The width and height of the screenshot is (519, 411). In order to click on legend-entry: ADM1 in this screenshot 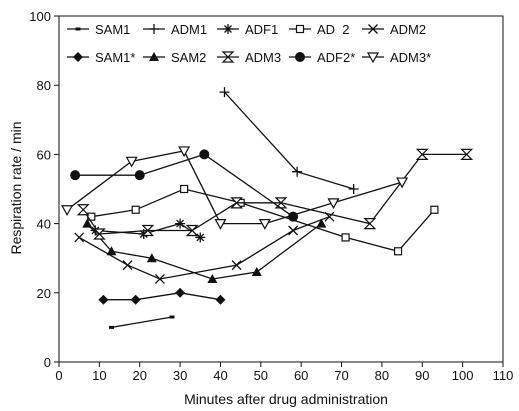, I will do `click(175, 29)`.